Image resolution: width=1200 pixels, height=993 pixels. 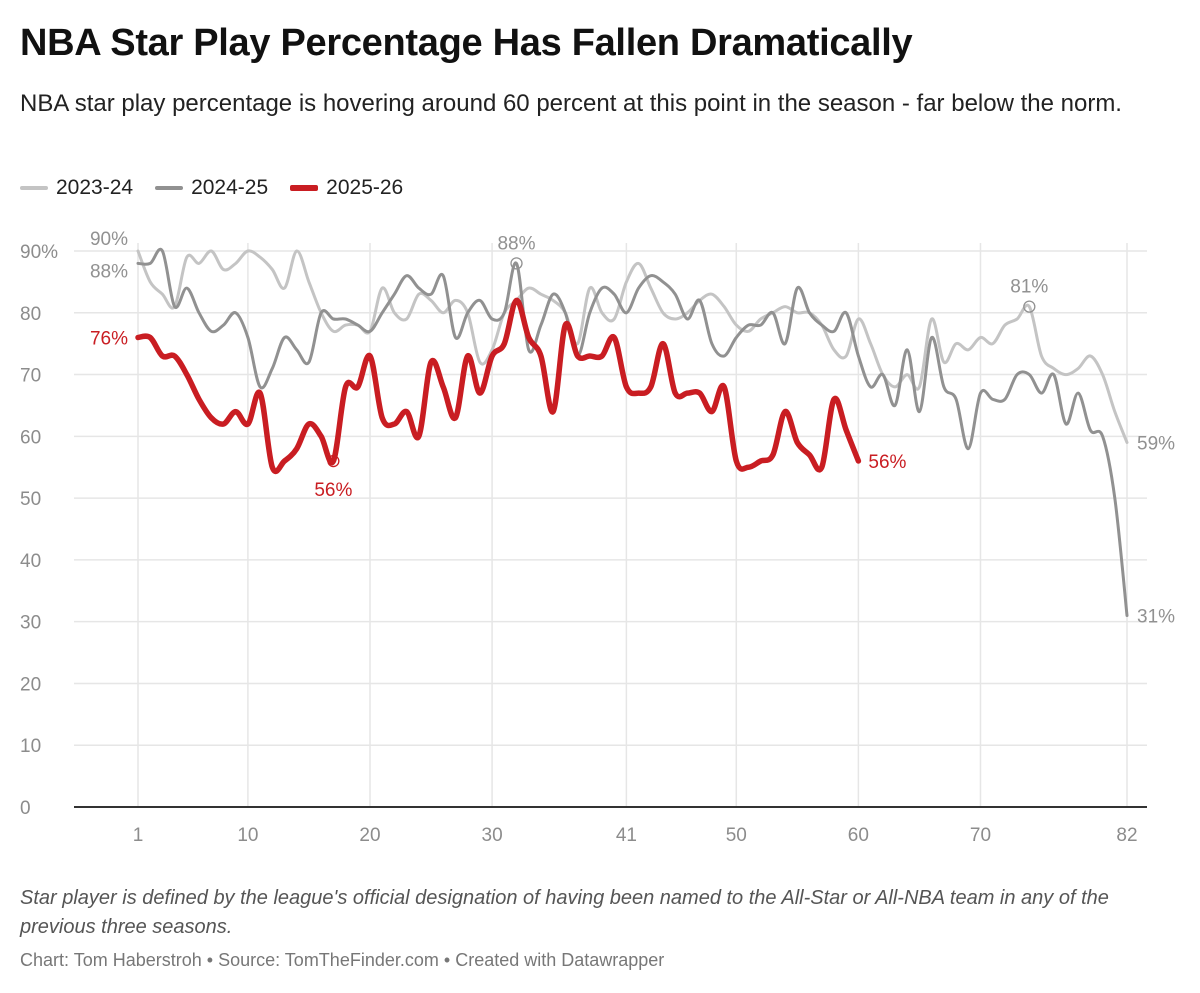 I want to click on y-tick-label: 90%, so click(x=39, y=252).